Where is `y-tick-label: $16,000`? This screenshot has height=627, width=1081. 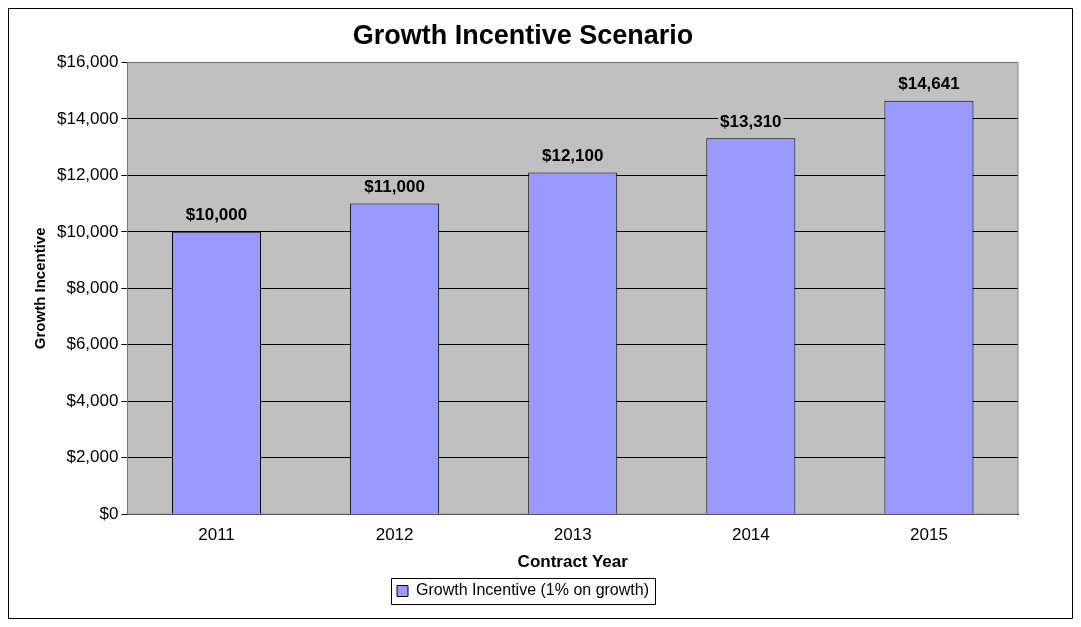
y-tick-label: $16,000 is located at coordinates (88, 62).